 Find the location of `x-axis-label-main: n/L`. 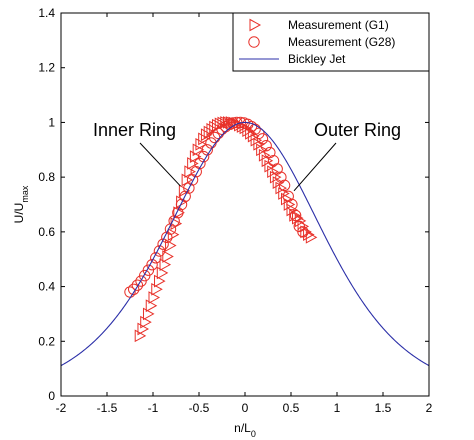

x-axis-label-main: n/L is located at coordinates (242, 428).